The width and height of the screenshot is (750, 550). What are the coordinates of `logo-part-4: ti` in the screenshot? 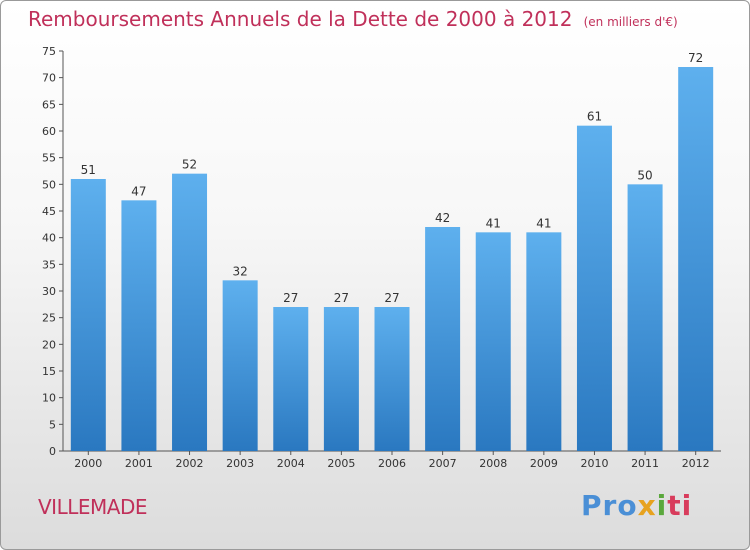 It's located at (680, 505).